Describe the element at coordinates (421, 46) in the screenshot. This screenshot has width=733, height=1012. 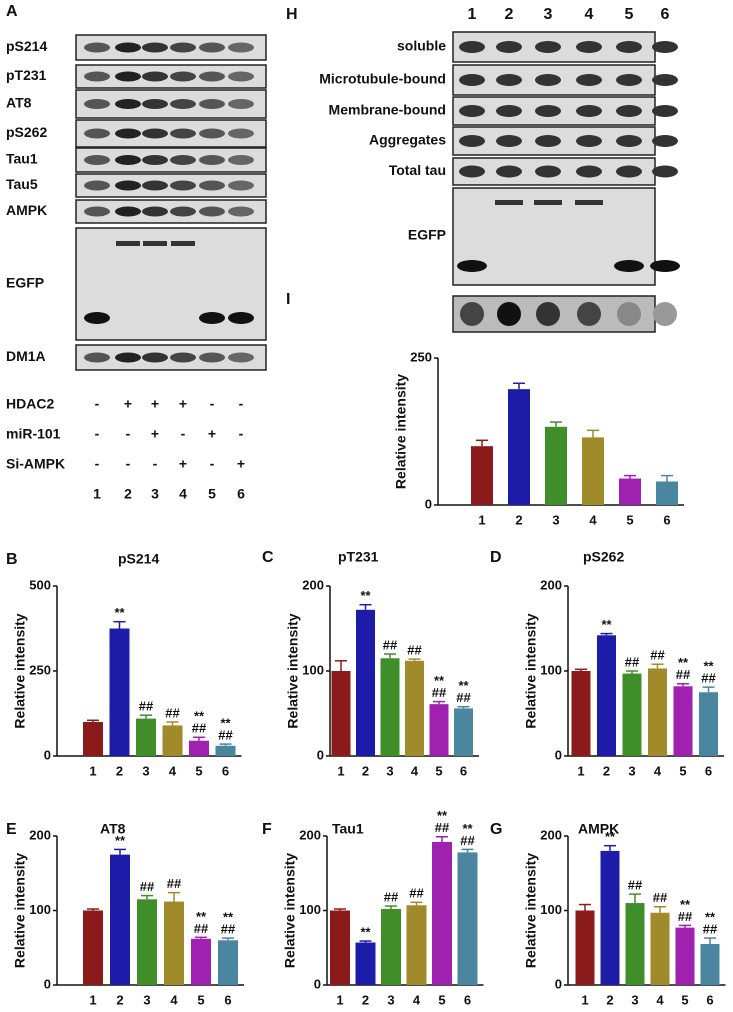
I see `blot-label: soluble` at that location.